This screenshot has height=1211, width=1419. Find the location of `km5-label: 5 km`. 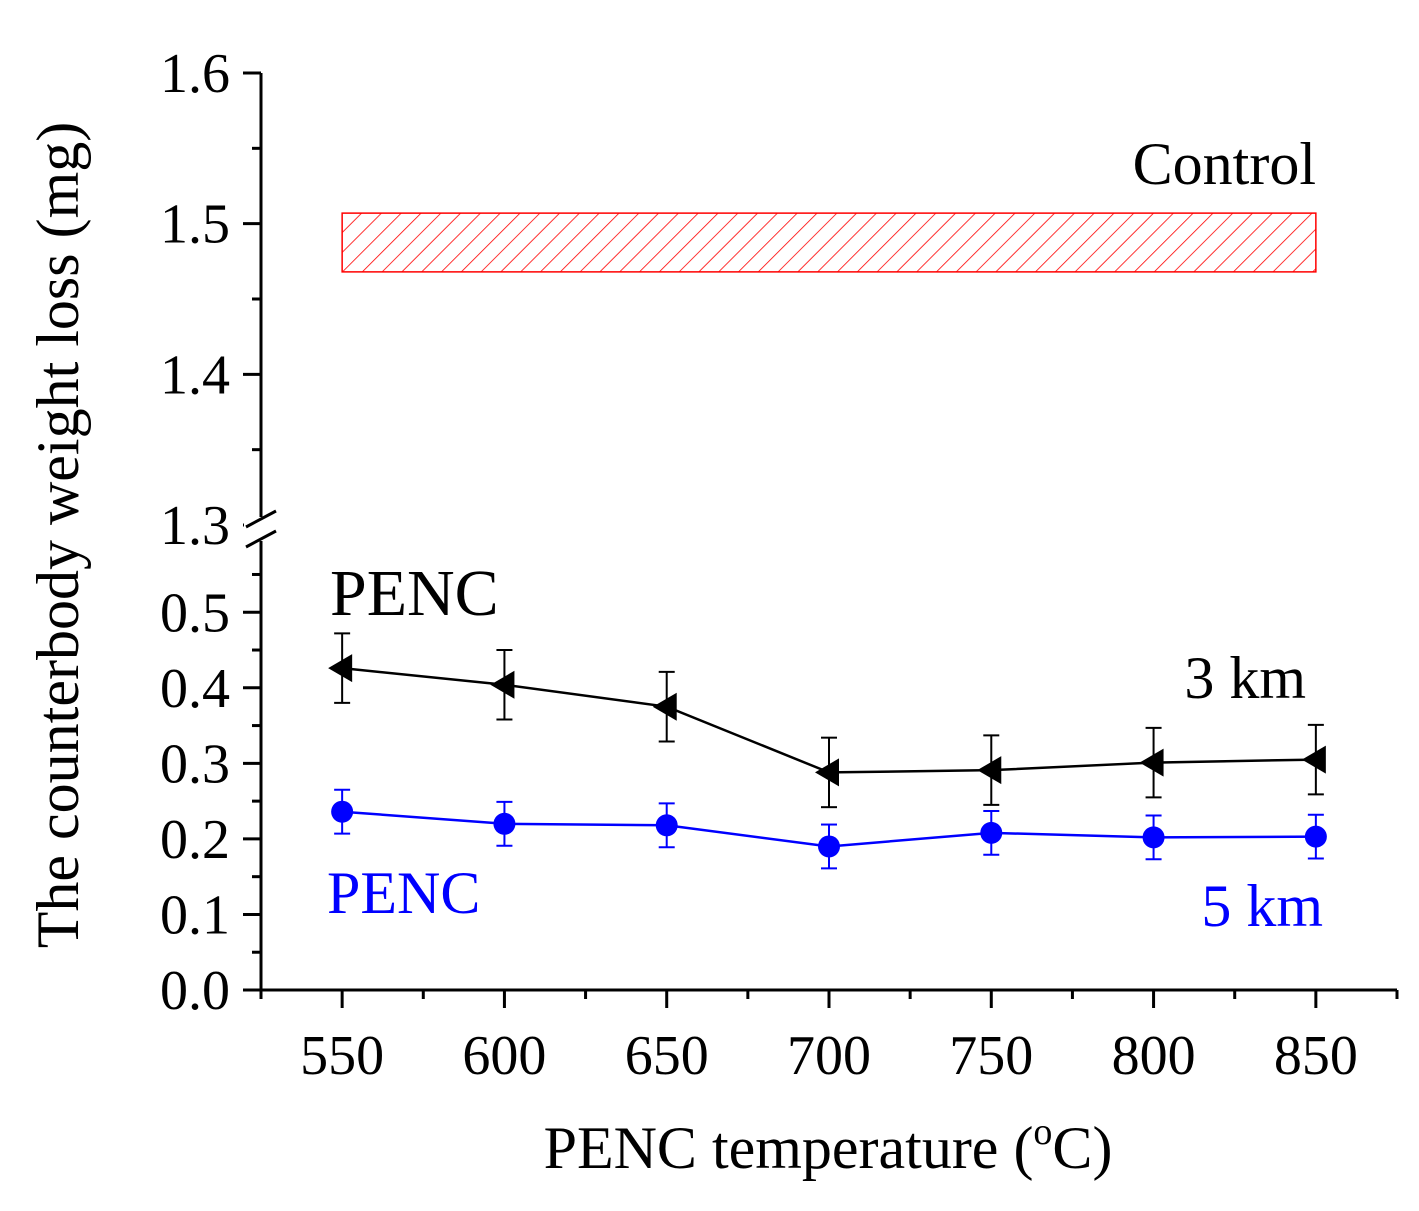

km5-label: 5 km is located at coordinates (1262, 906).